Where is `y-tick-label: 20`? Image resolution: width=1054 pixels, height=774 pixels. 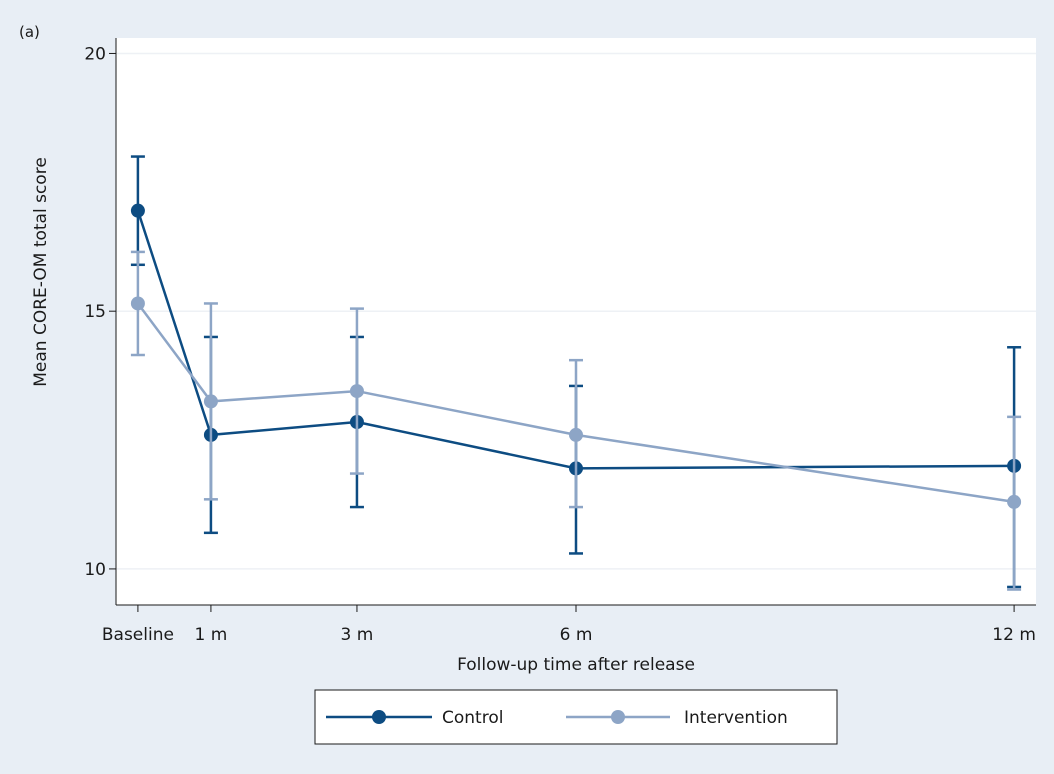
y-tick-label: 20 is located at coordinates (95, 54).